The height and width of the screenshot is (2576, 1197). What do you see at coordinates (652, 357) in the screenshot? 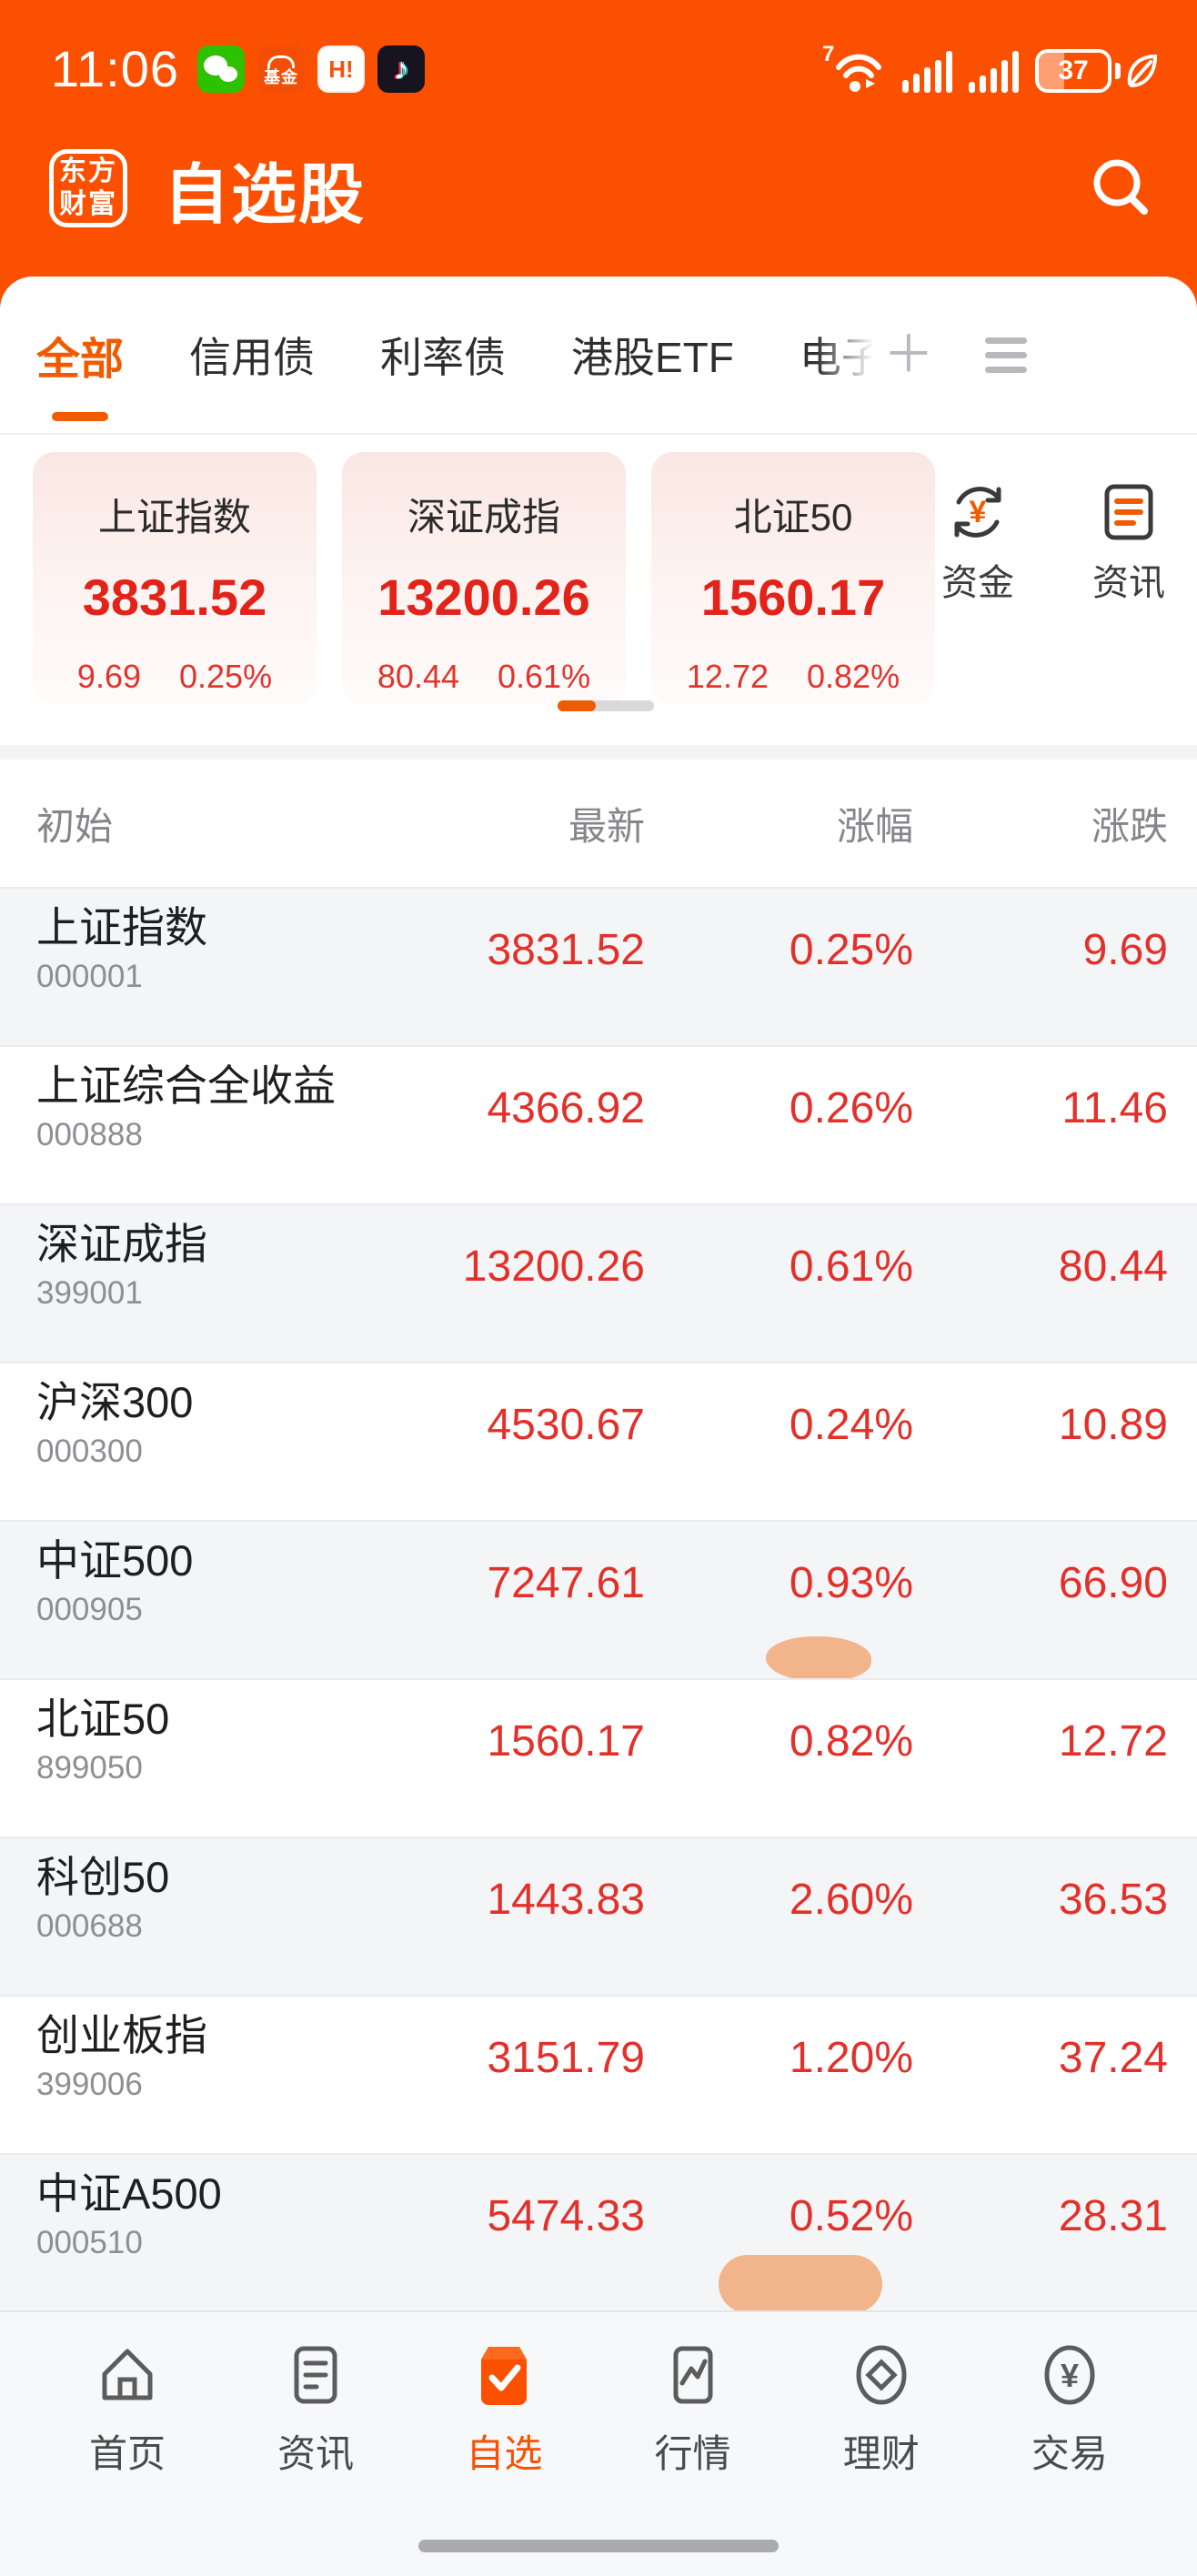
I see `tab-hk-etf: 港股ETF` at bounding box center [652, 357].